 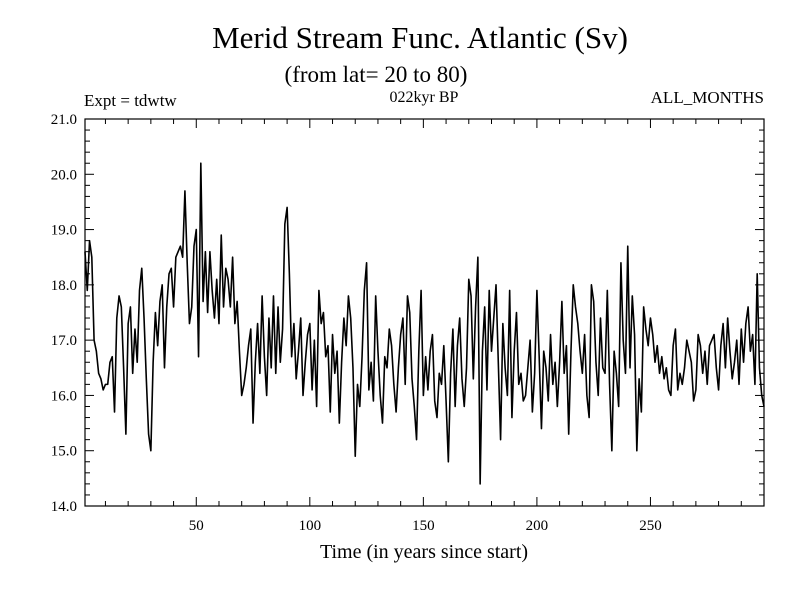 I want to click on y-tick-label: 14.0, so click(x=64, y=507).